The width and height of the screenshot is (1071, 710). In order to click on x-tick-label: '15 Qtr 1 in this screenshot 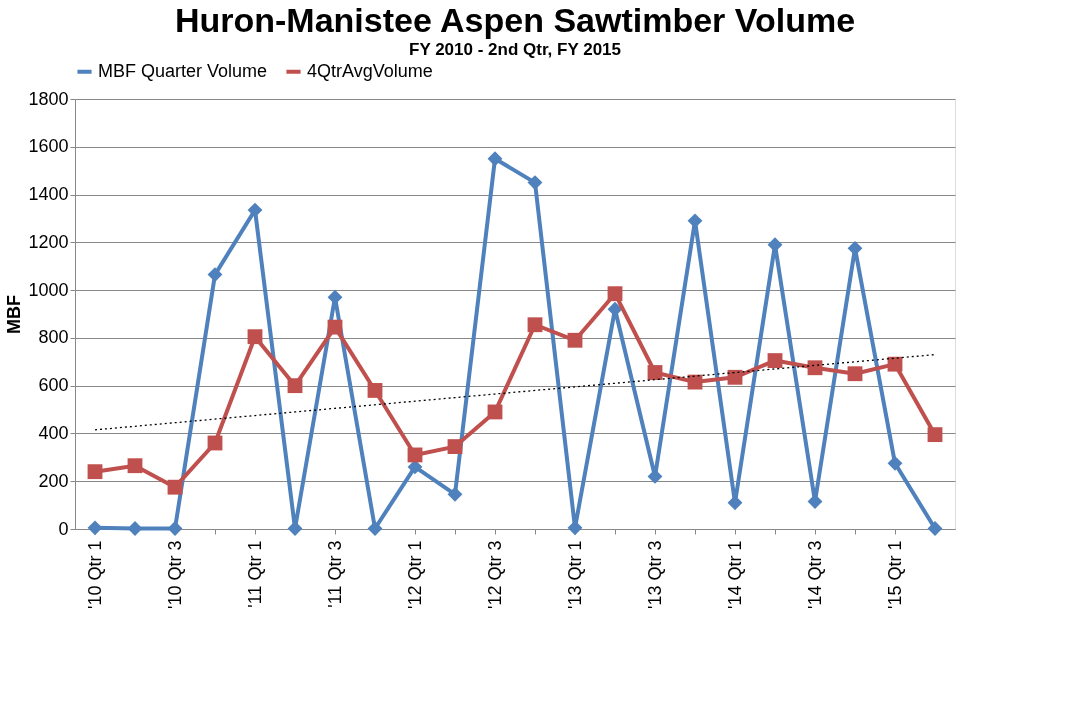, I will do `click(894, 574)`.